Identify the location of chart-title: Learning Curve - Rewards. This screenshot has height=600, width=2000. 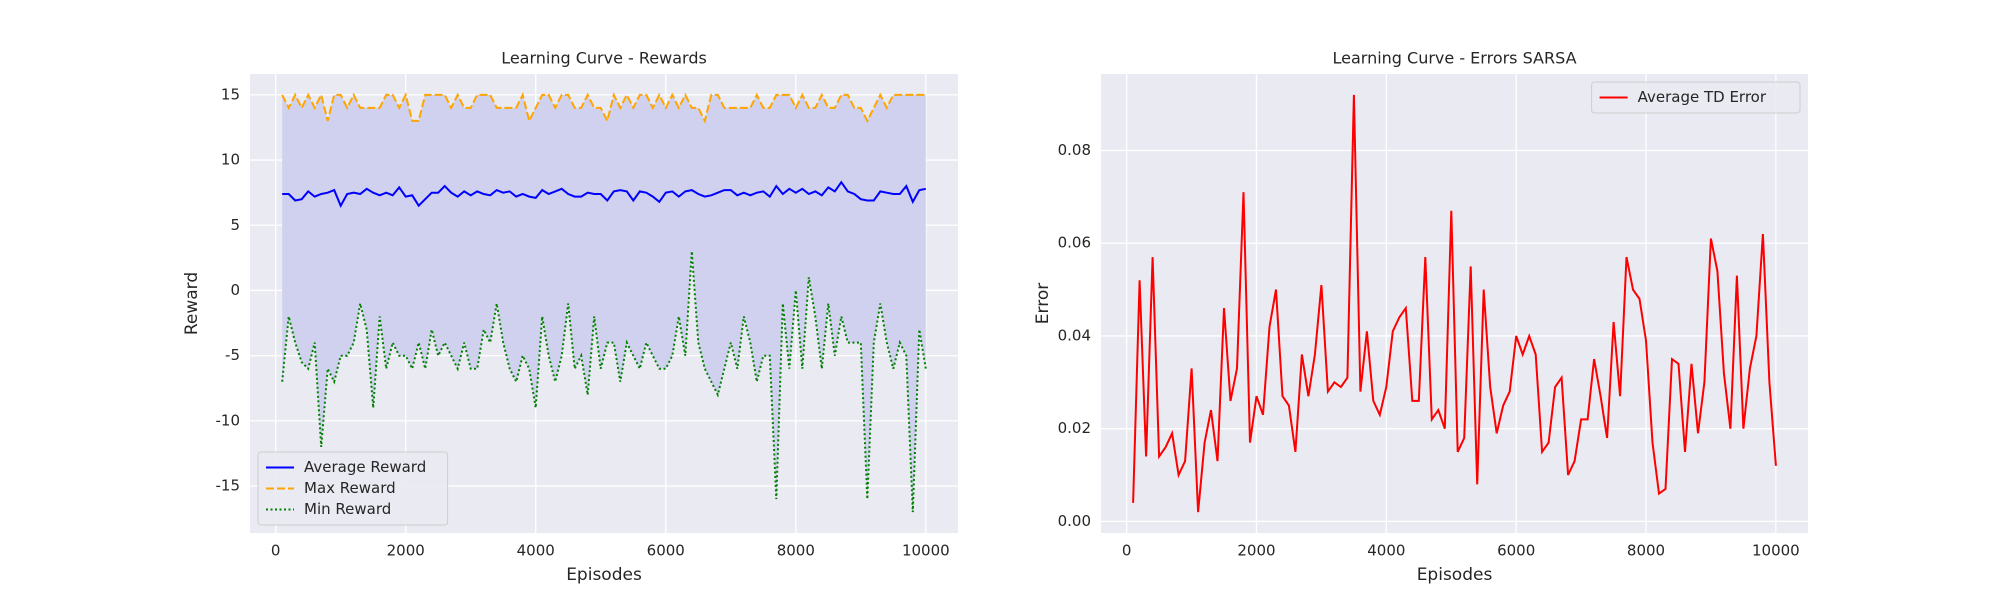
(604, 58).